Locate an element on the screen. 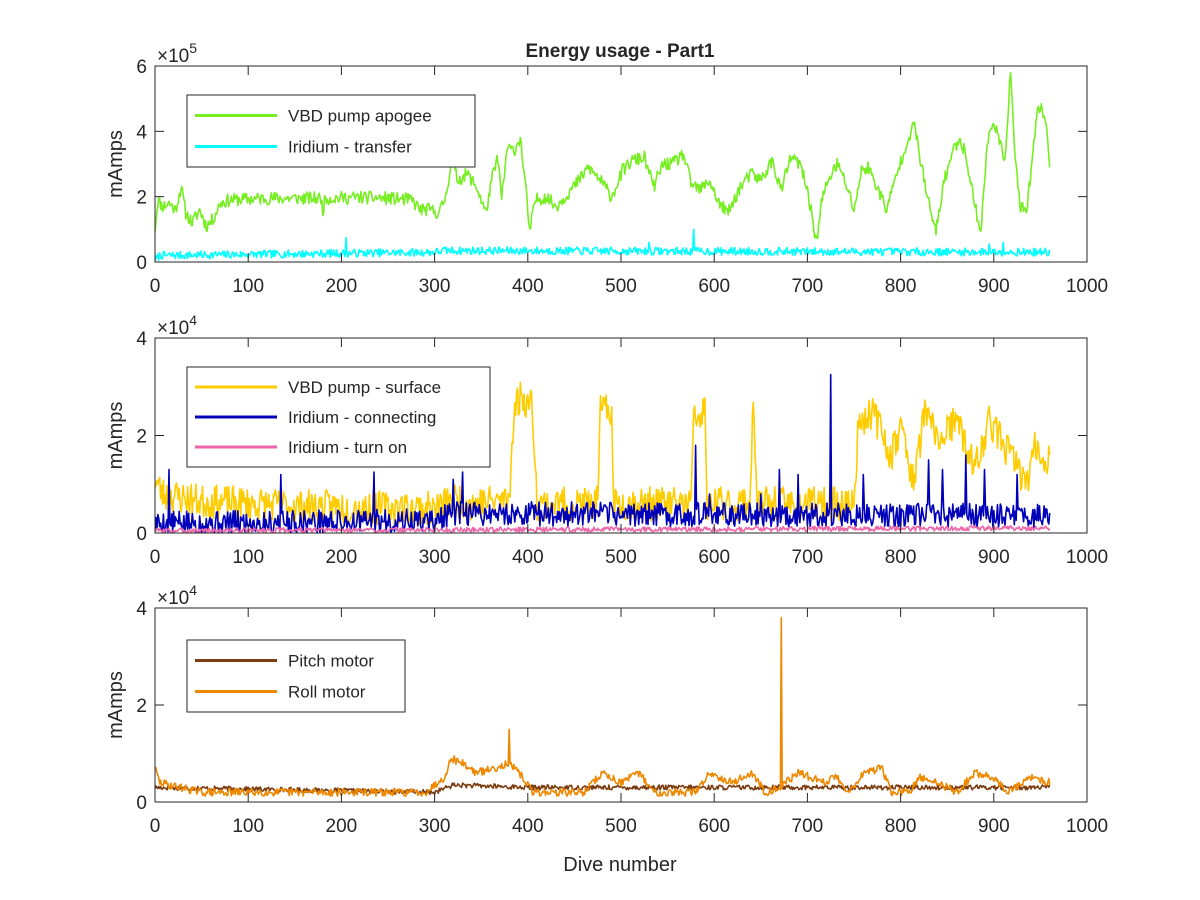  legend-entry-label: VBD pump - surface is located at coordinates (364, 387).